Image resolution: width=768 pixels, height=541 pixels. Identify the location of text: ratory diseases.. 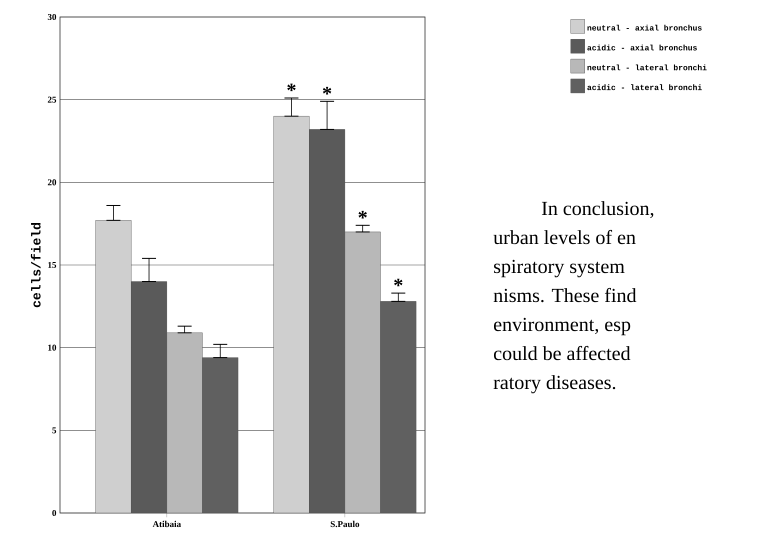
(555, 384).